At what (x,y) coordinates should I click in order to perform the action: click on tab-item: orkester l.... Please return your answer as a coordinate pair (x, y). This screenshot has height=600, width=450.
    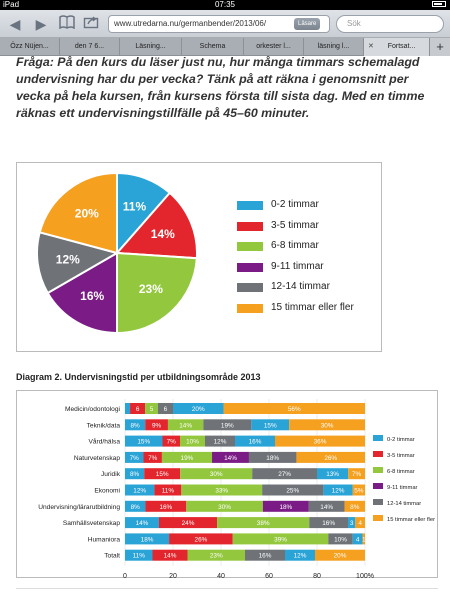
    Looking at the image, I should click on (274, 47).